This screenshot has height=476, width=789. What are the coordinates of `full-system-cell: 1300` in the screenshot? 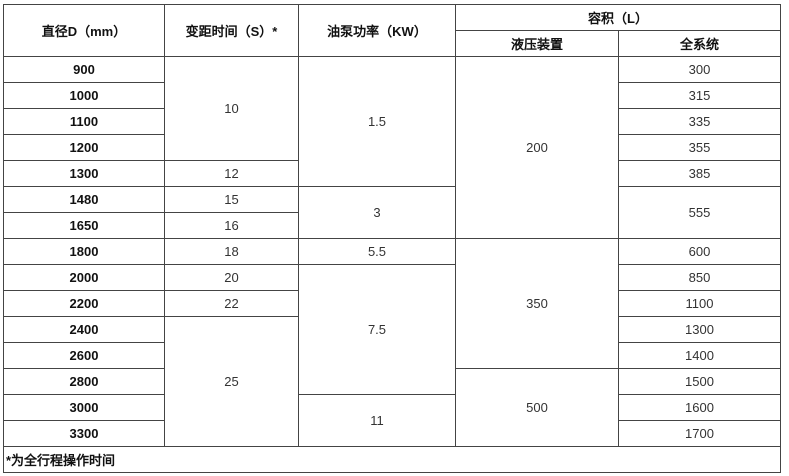 It's located at (699, 329).